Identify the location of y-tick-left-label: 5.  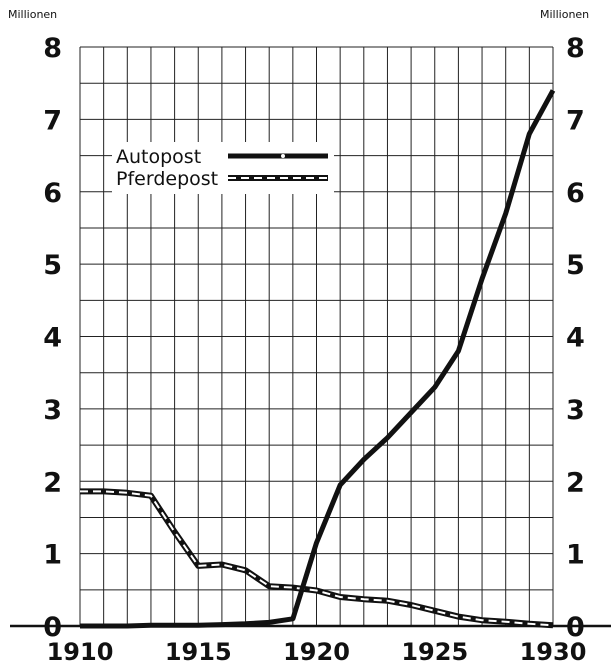
(52, 265).